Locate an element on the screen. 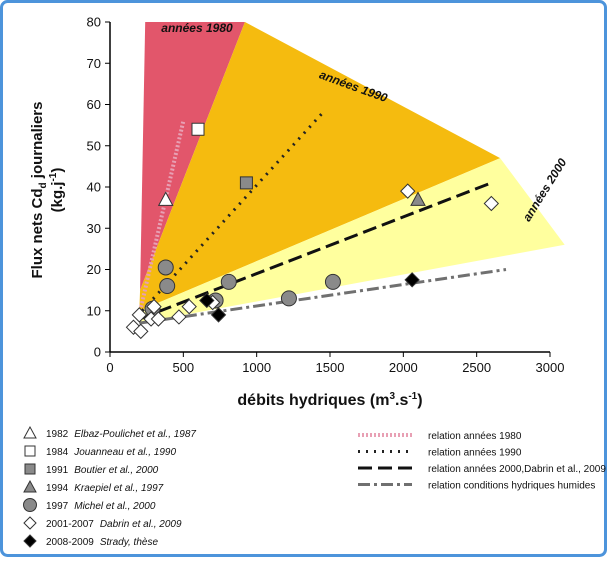 Image resolution: width=607 pixels, height=562 pixels. x-tick-label: 1000 is located at coordinates (256, 367).